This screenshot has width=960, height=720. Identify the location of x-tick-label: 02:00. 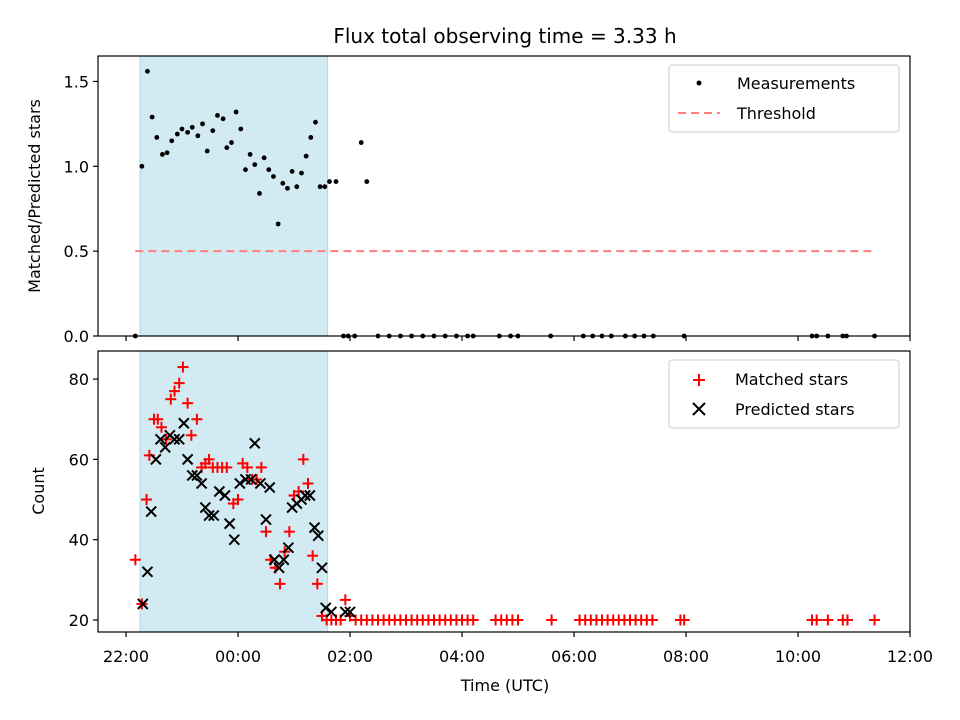
(350, 656).